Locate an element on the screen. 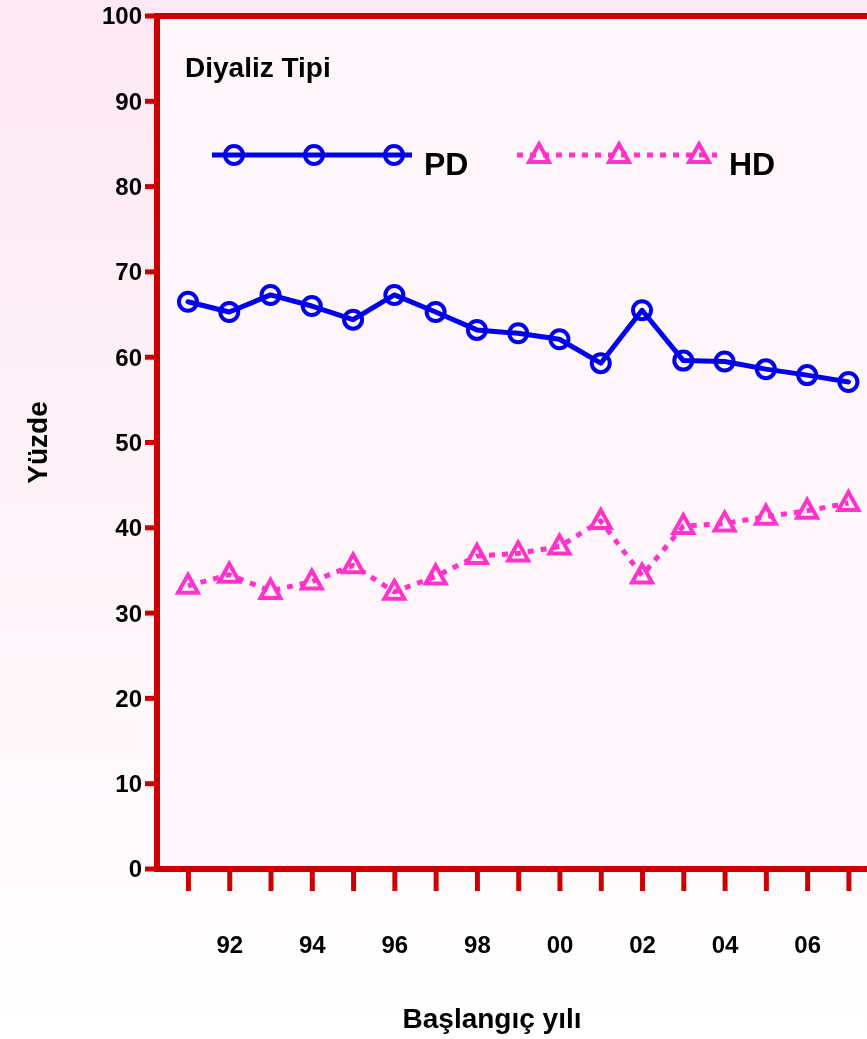 The image size is (867, 1039). y-tick-label: 20 is located at coordinates (128, 698).